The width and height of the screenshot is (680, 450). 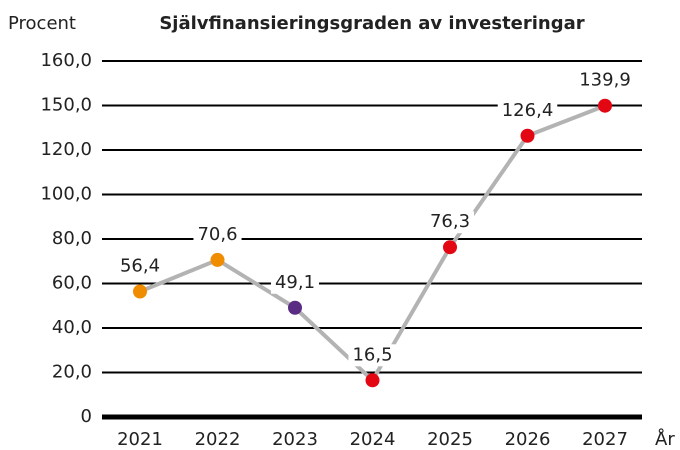 What do you see at coordinates (373, 439) in the screenshot?
I see `x-tick-label: 2024` at bounding box center [373, 439].